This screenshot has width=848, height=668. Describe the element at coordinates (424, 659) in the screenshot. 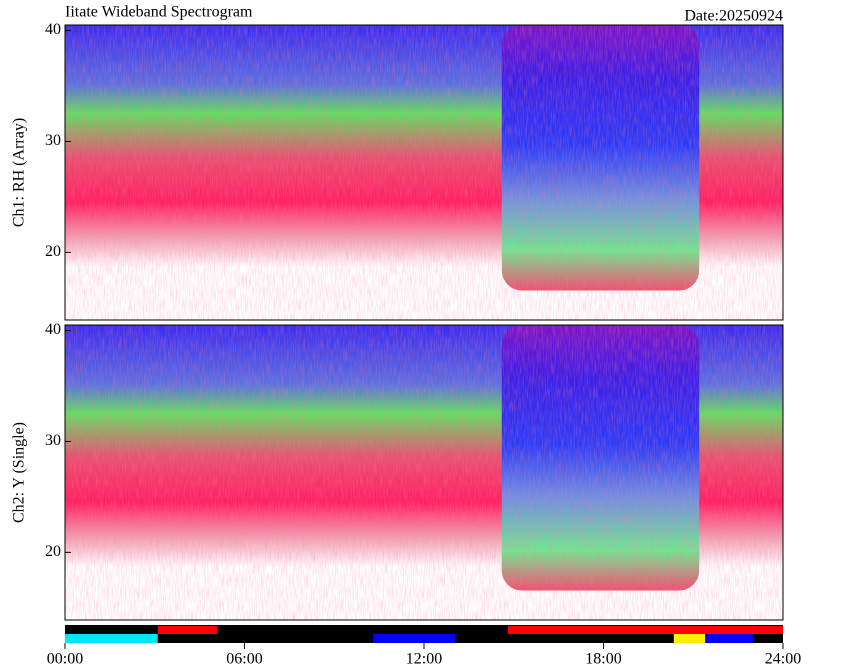

I see `x-tick-label: 12:00` at that location.